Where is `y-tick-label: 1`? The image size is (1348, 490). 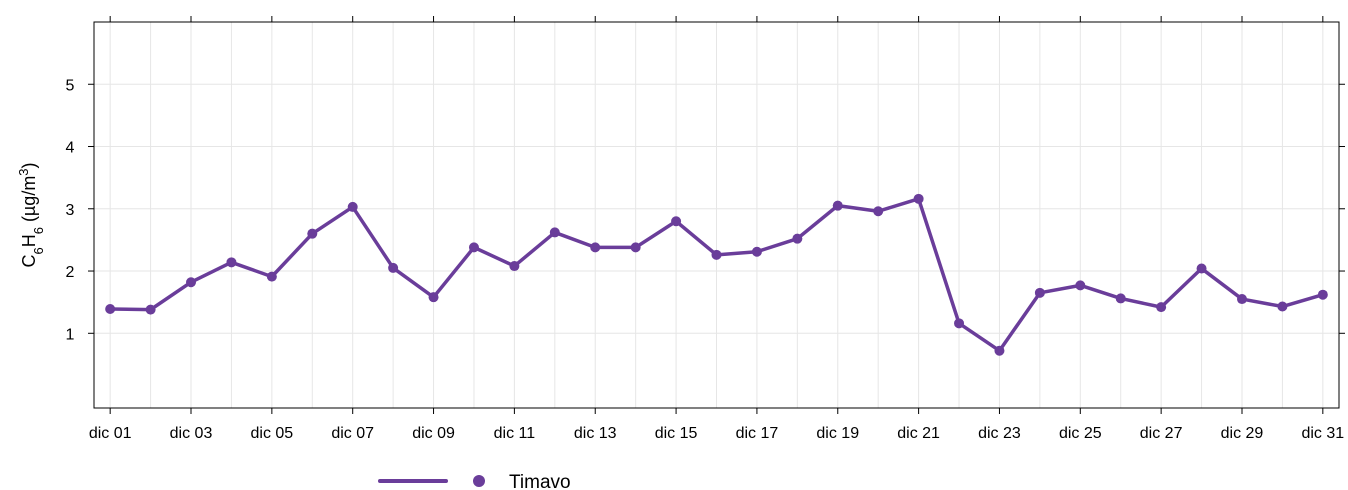 y-tick-label: 1 is located at coordinates (70, 334).